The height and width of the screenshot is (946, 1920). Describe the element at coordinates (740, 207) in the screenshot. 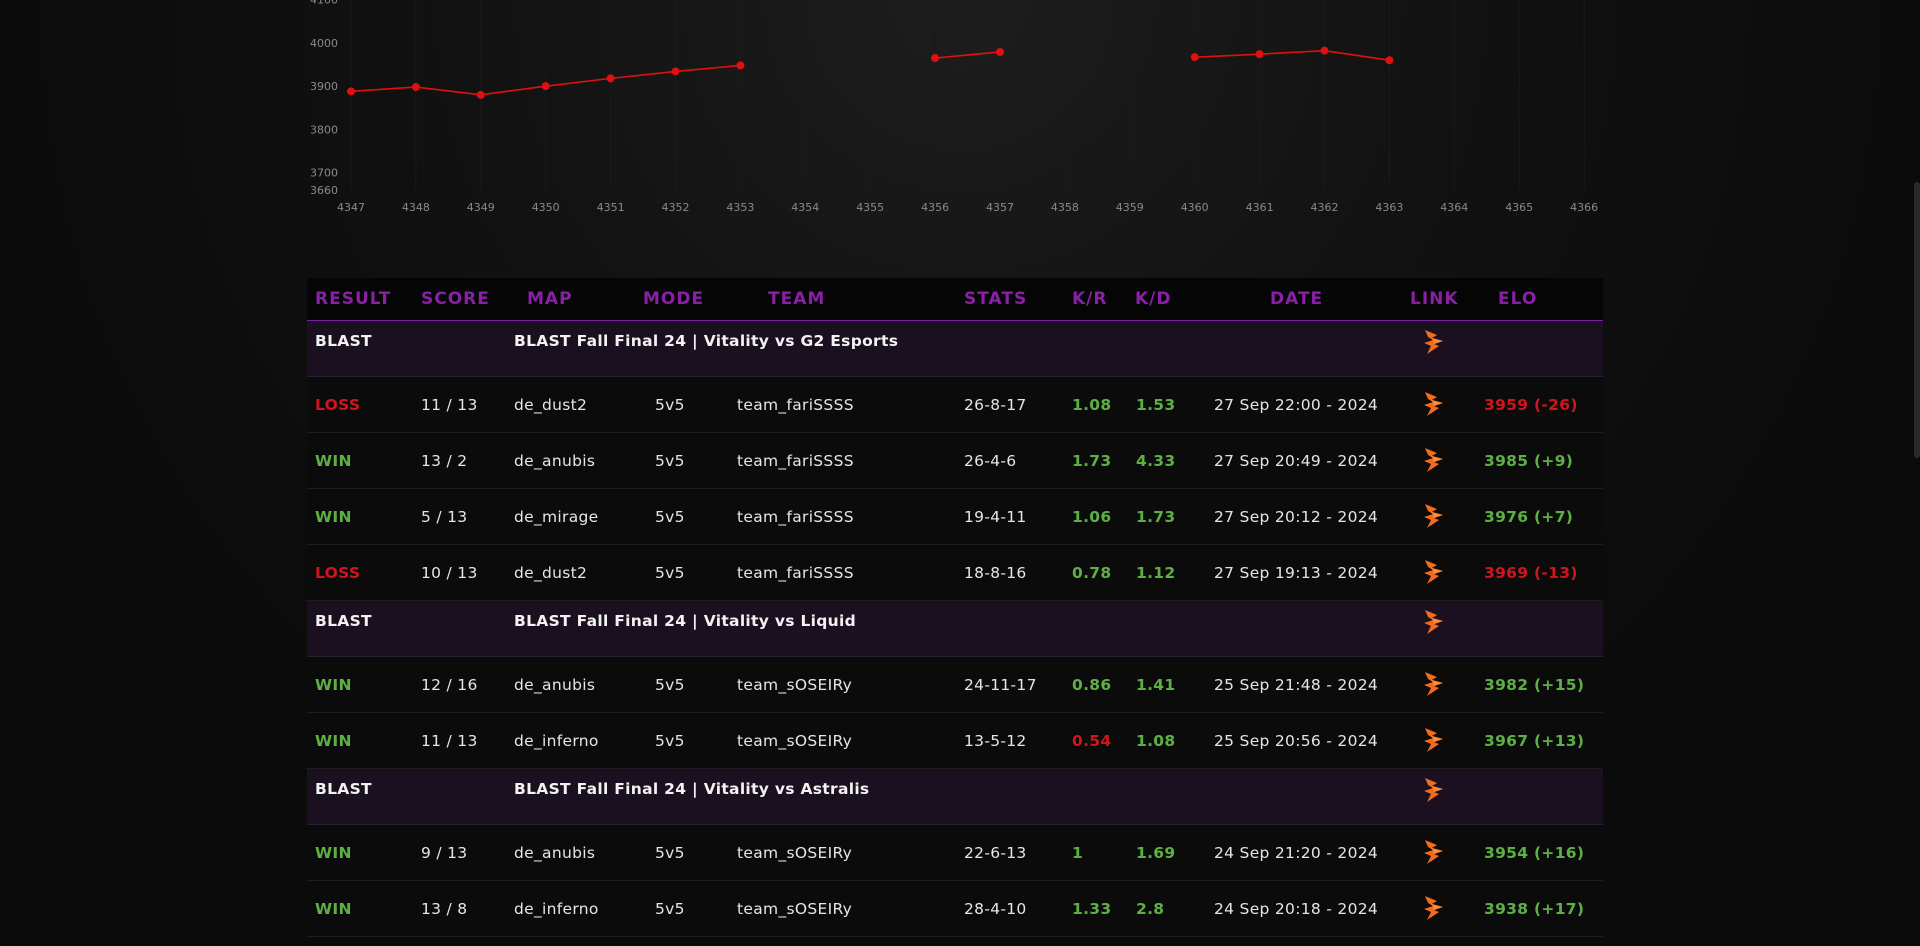

I see `x-tick-label: 4353` at that location.